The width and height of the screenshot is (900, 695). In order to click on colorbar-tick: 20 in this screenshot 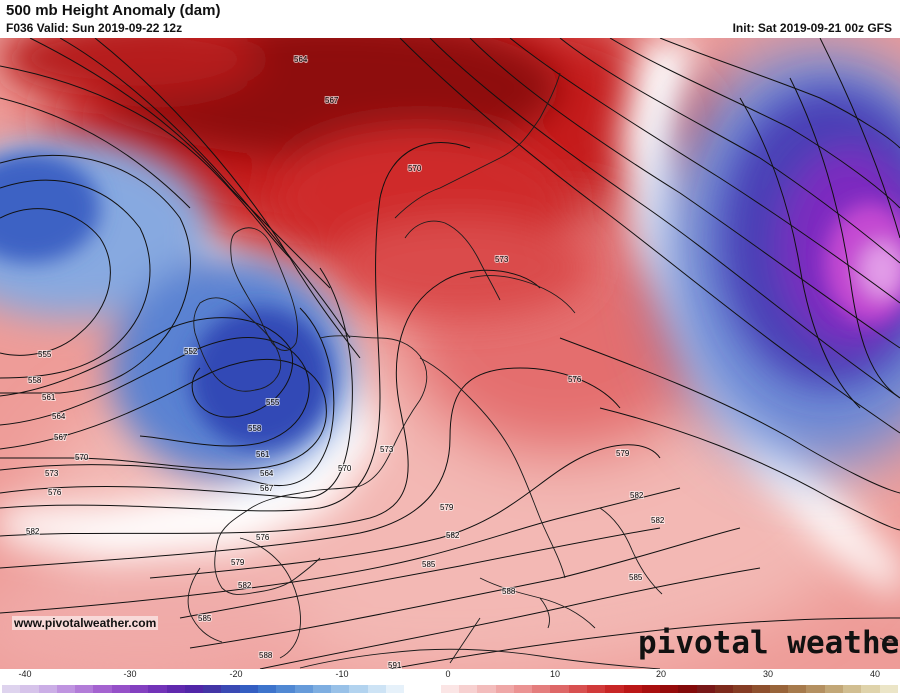, I will do `click(661, 674)`.